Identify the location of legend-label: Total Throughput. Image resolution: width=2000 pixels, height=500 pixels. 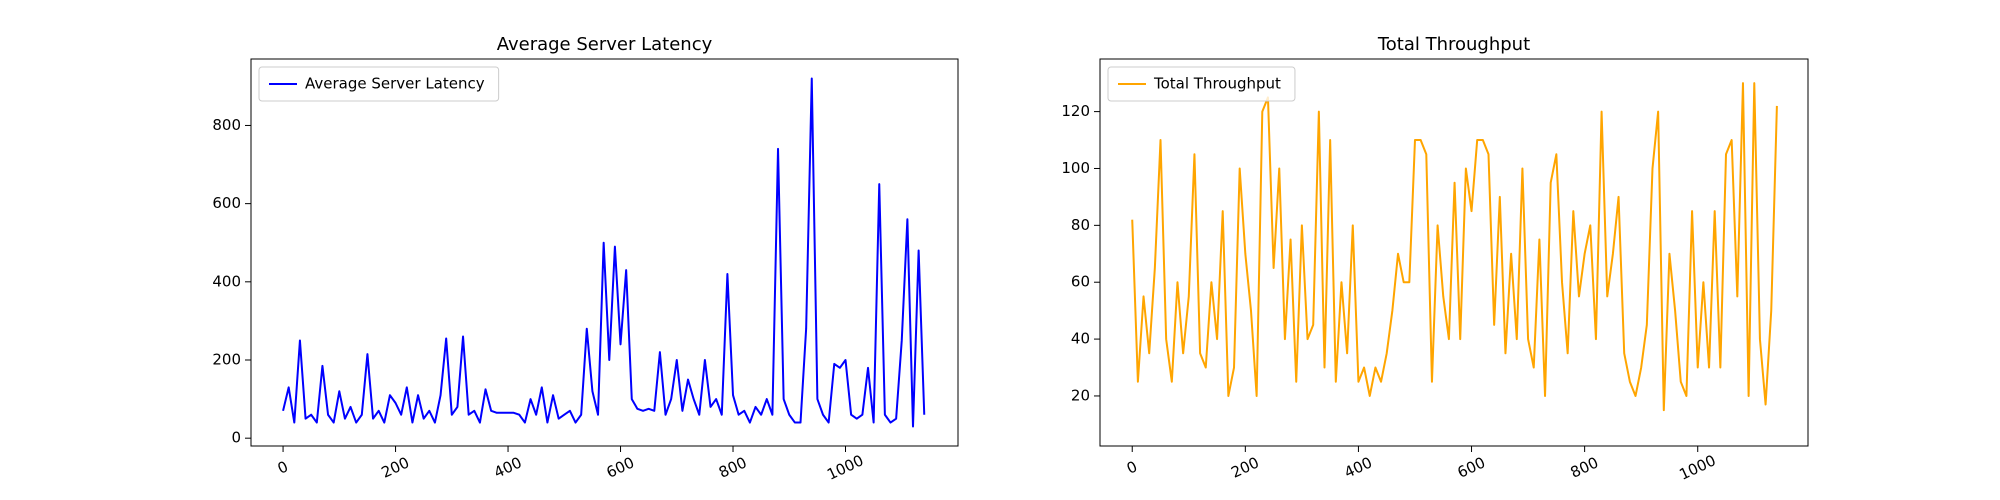
(1217, 84).